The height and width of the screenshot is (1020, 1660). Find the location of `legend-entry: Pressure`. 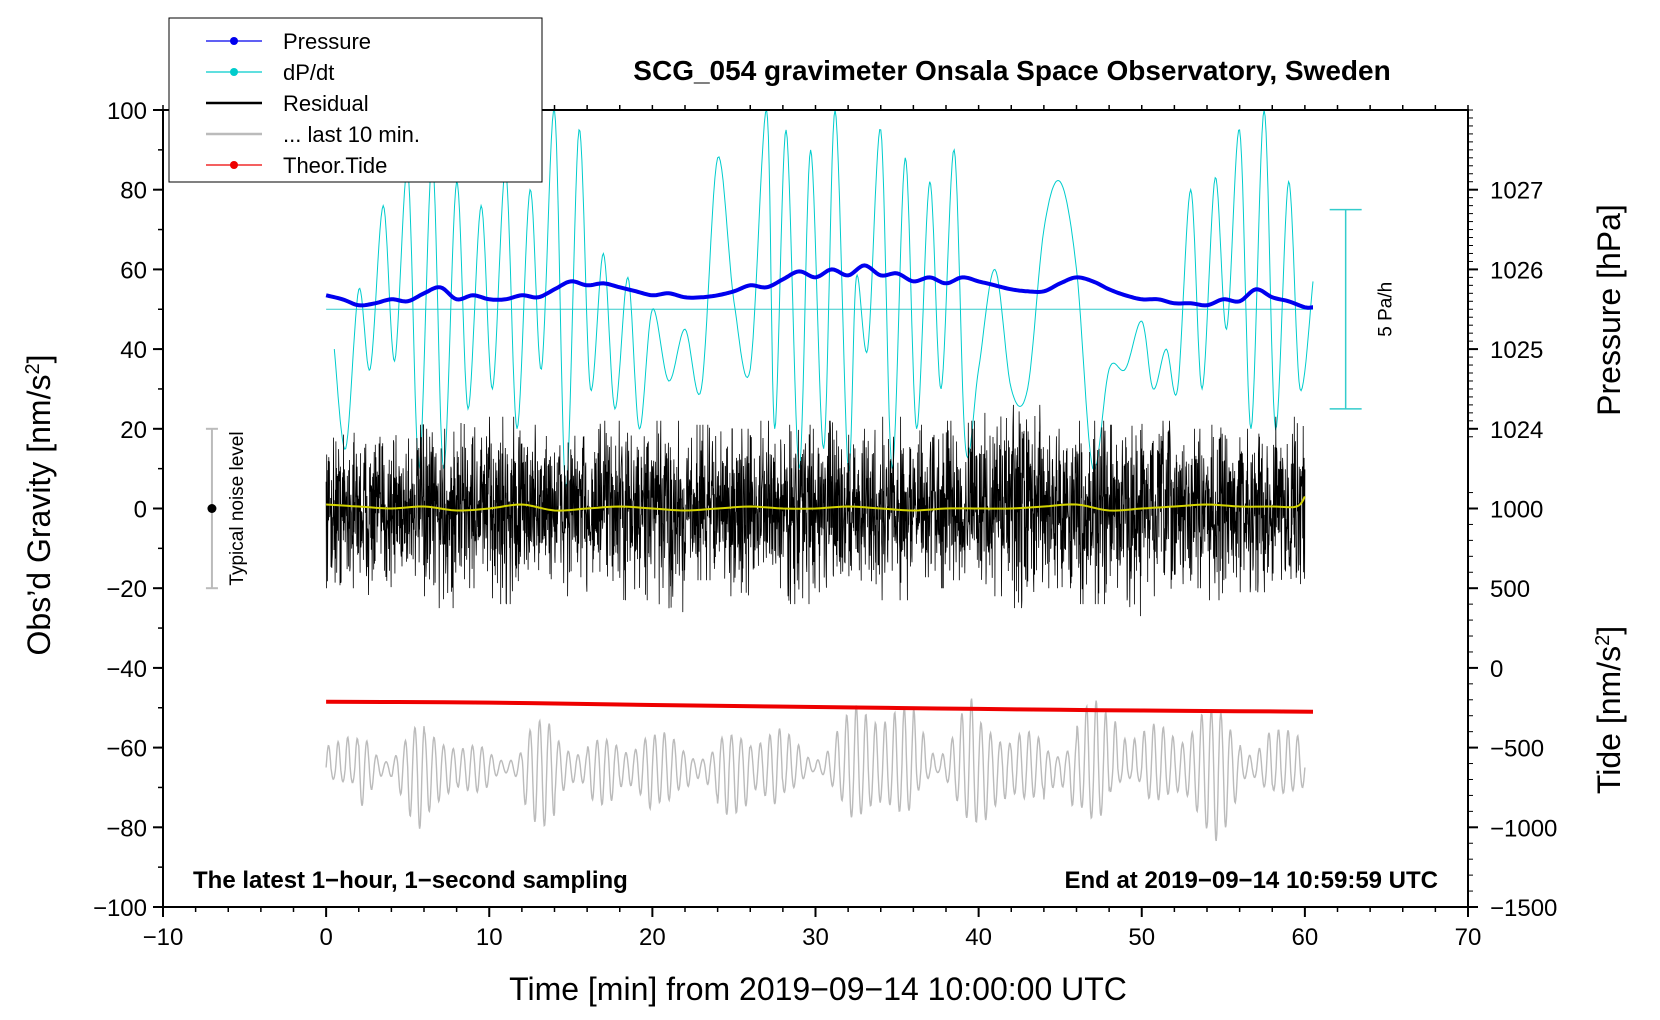

legend-entry: Pressure is located at coordinates (288, 41).